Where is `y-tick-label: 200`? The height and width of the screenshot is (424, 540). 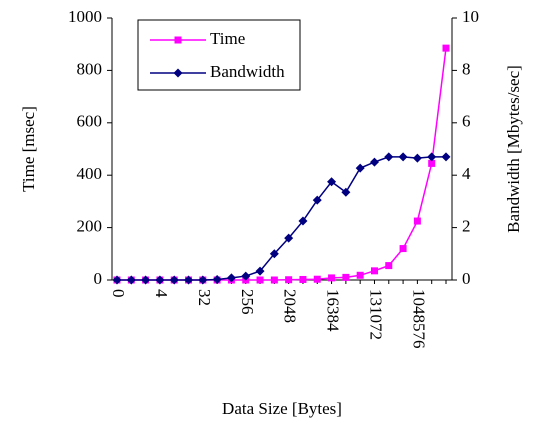 y-tick-label: 200 is located at coordinates (90, 226).